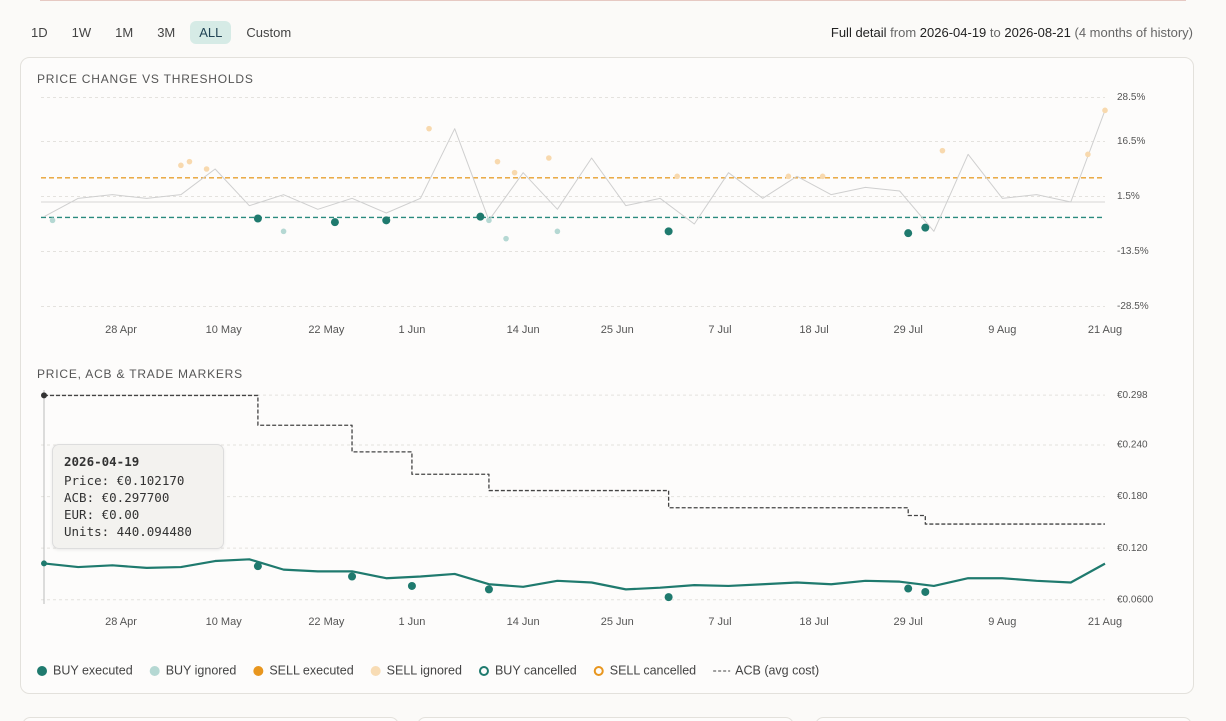  What do you see at coordinates (39, 32) in the screenshot?
I see `range-button: 1D` at bounding box center [39, 32].